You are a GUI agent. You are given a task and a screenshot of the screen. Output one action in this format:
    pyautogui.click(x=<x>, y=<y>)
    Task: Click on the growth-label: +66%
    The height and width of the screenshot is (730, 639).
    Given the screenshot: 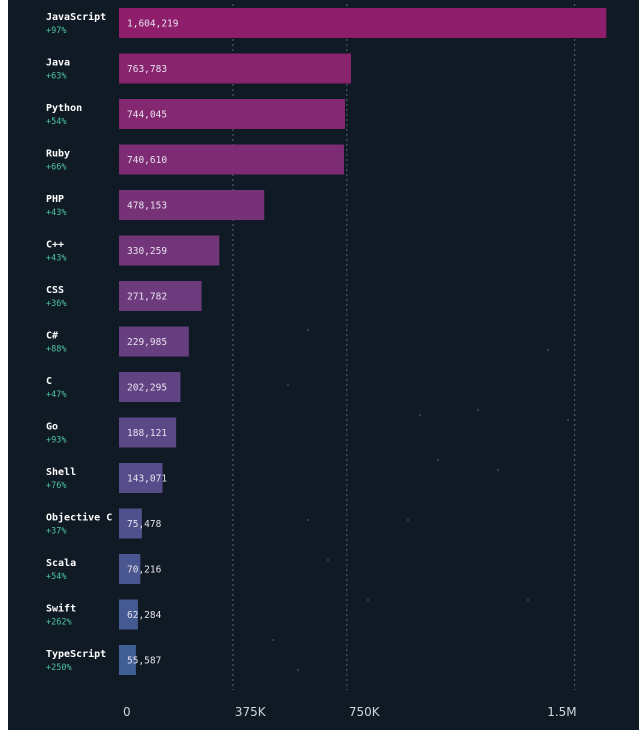 What is the action you would take?
    pyautogui.click(x=56, y=168)
    